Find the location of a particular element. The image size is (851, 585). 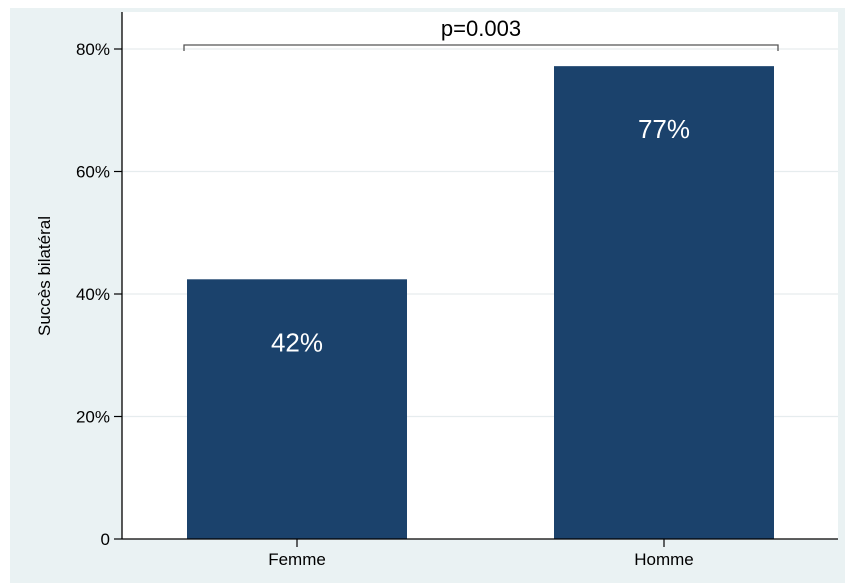

data-label: 77% is located at coordinates (664, 129).